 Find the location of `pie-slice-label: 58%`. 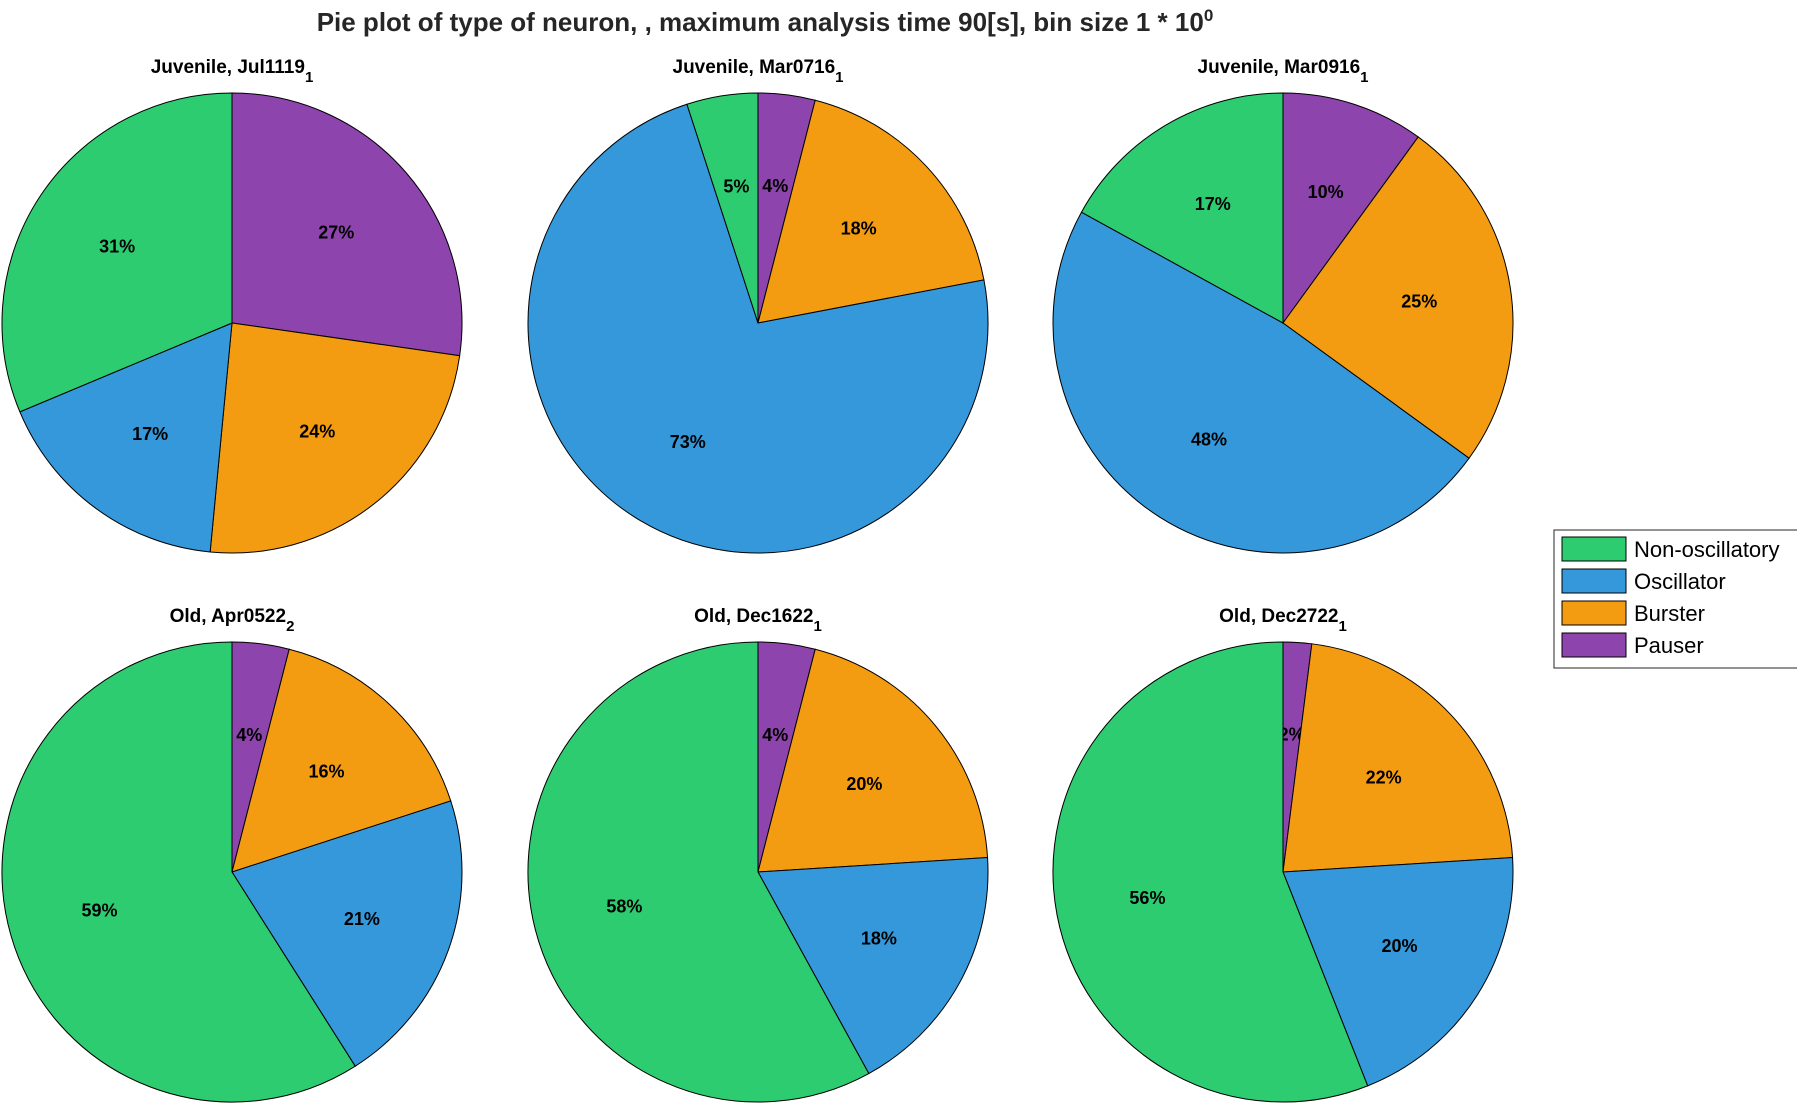

pie-slice-label: 58% is located at coordinates (624, 906).